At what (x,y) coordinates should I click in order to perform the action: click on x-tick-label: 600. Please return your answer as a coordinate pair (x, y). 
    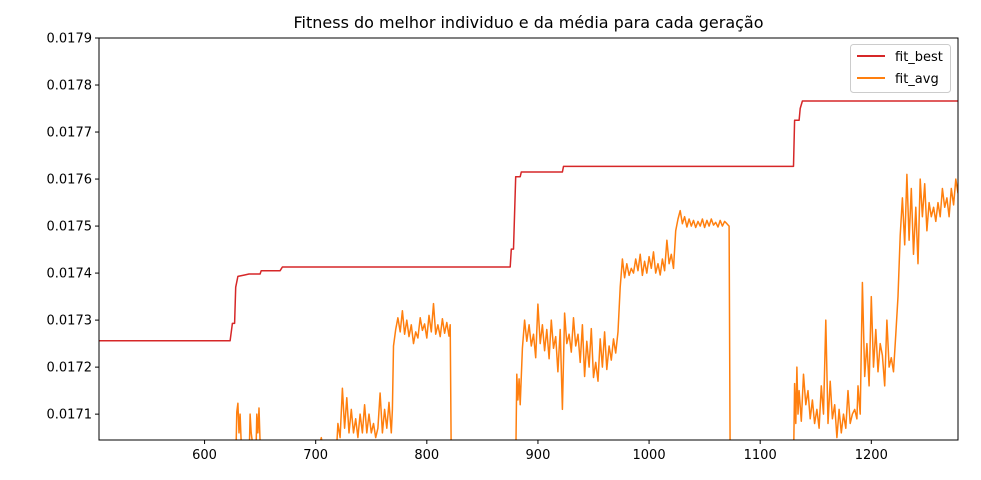
    Looking at the image, I should click on (204, 455).